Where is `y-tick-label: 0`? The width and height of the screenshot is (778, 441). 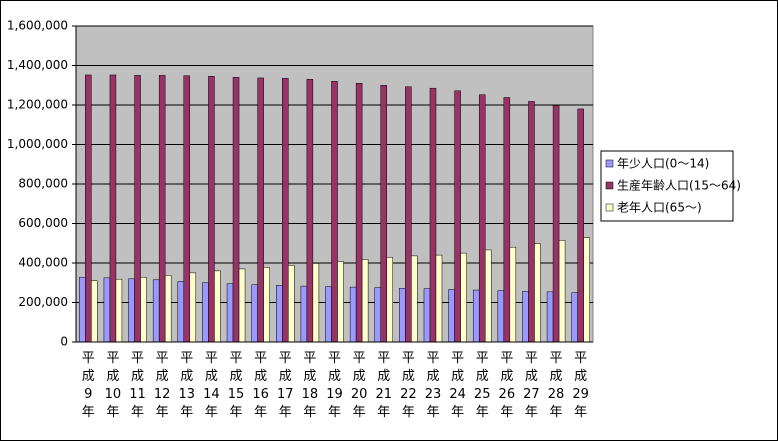 y-tick-label: 0 is located at coordinates (64, 342).